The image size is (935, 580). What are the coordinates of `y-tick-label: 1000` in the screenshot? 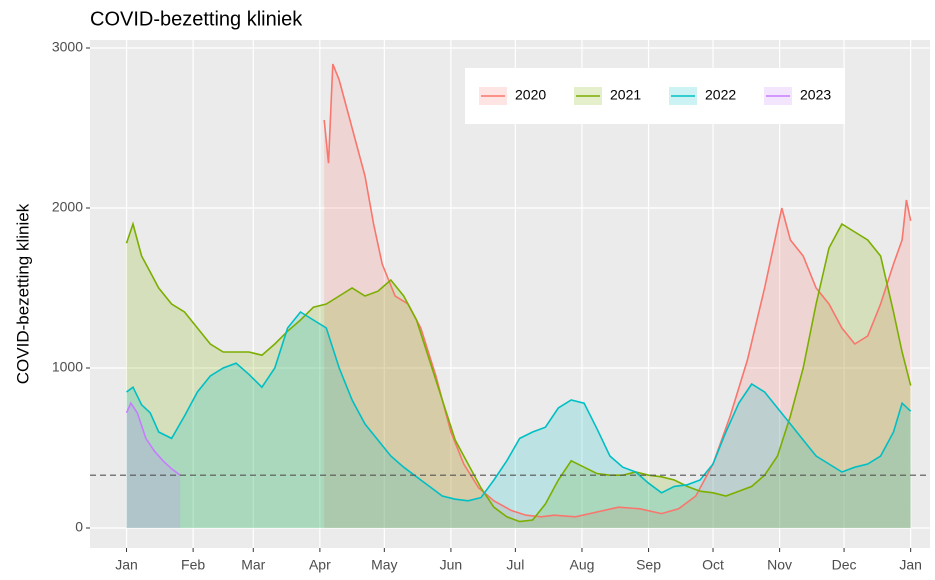 It's located at (67, 367).